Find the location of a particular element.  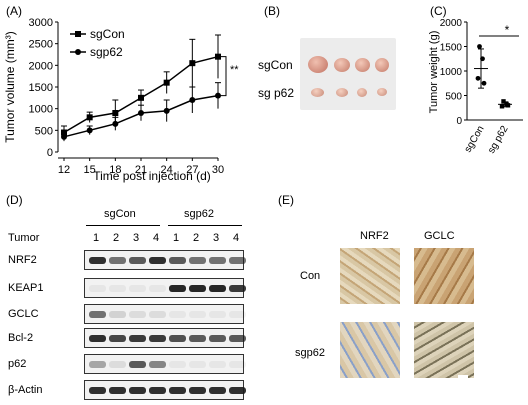

y-axis-label: Tumor weight (g) is located at coordinates (434, 72).